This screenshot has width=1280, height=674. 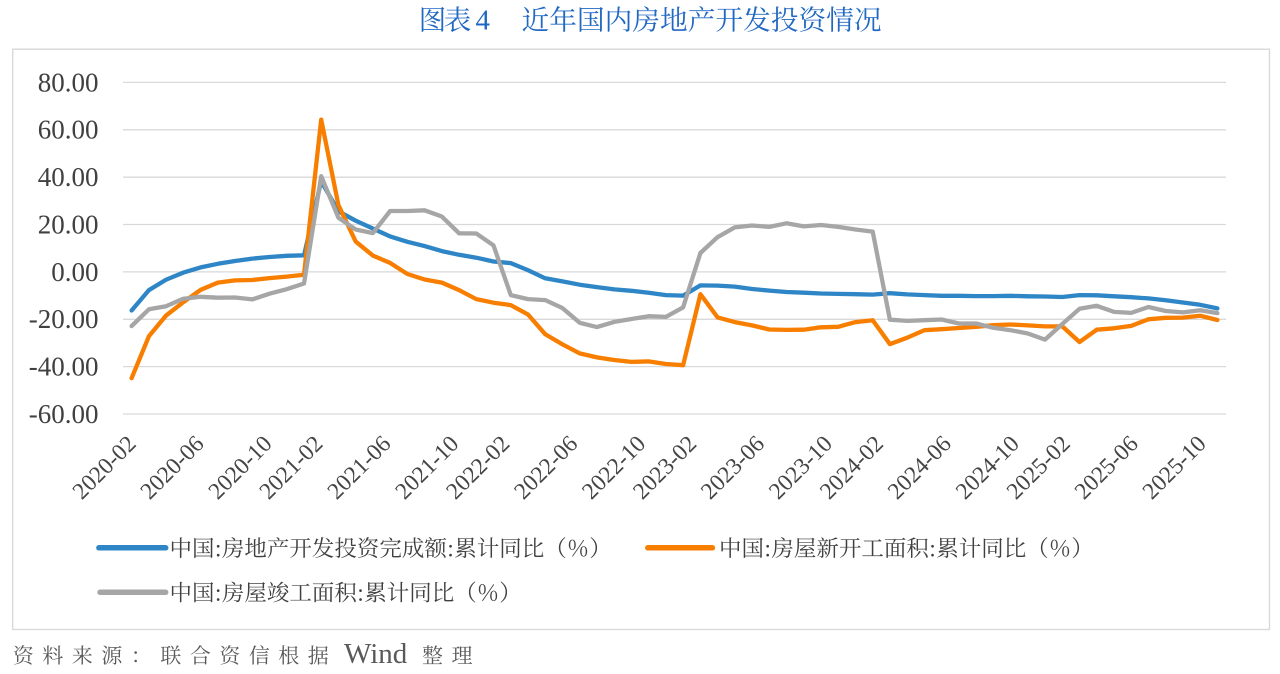 I want to click on svg-text: -40.00, so click(x=64, y=367).